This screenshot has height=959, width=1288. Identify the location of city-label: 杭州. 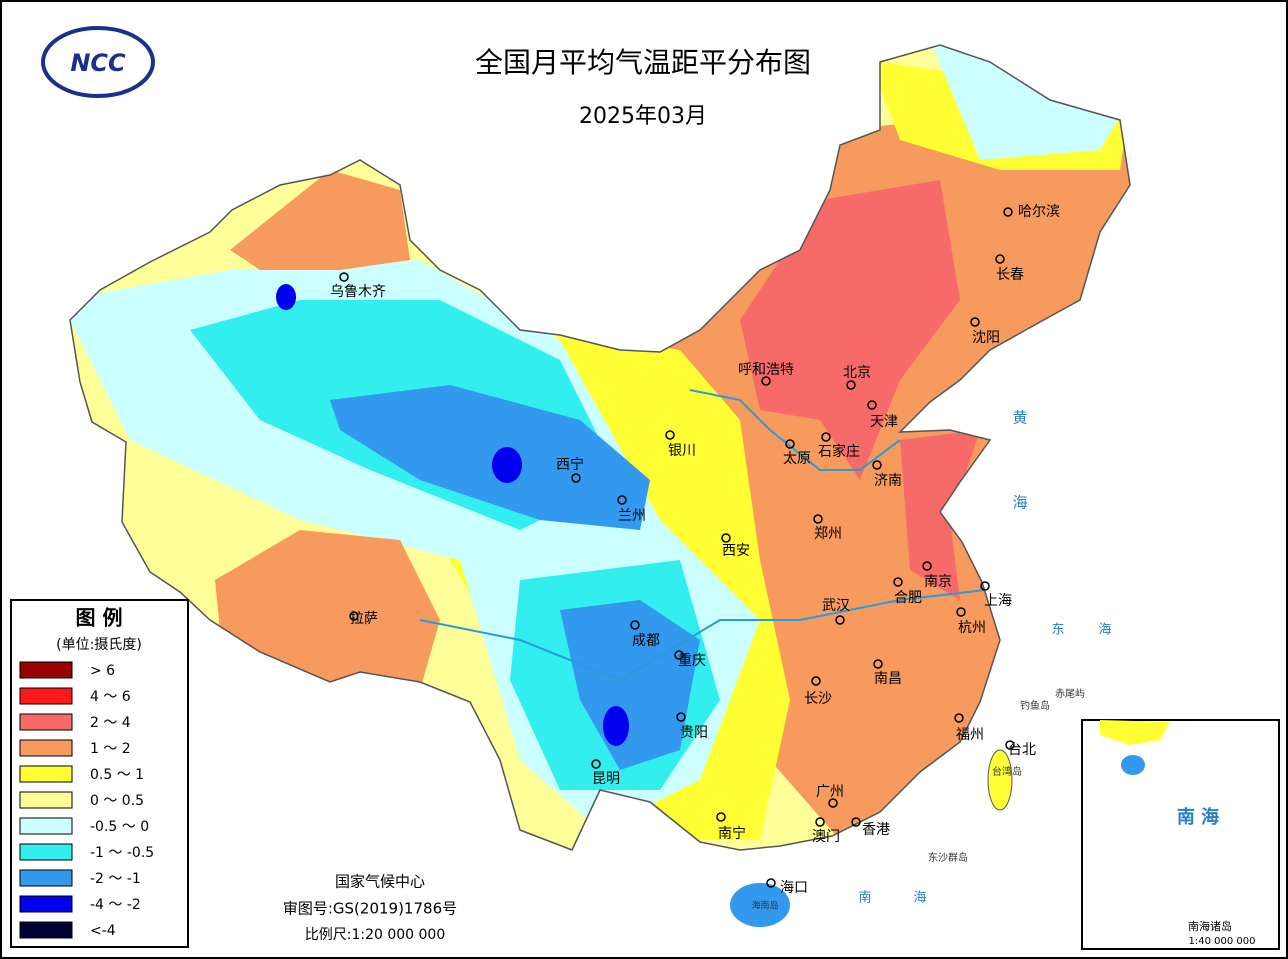
(972, 628).